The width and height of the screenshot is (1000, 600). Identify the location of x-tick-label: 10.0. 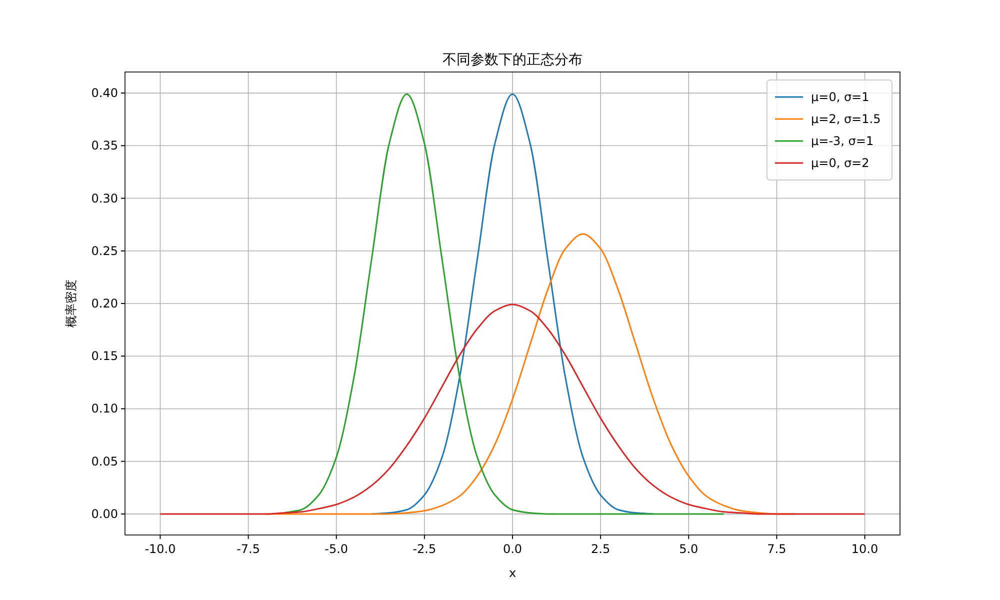
(864, 549).